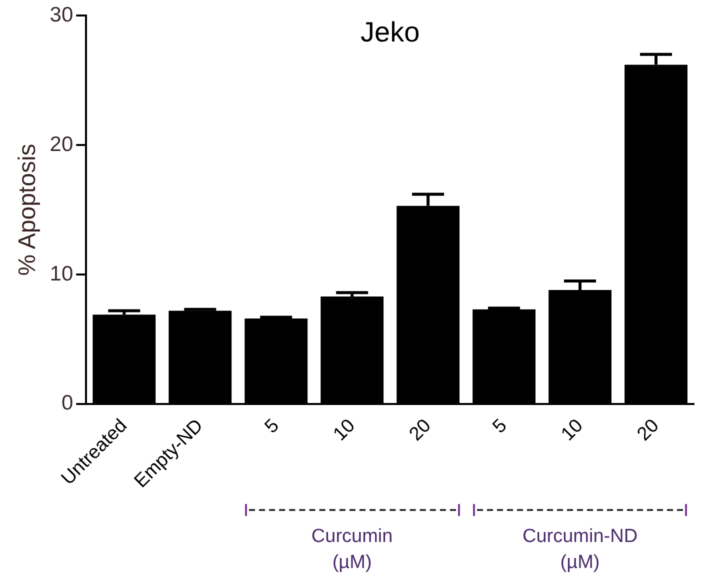  I want to click on y-tick-label: 20, so click(62, 144).